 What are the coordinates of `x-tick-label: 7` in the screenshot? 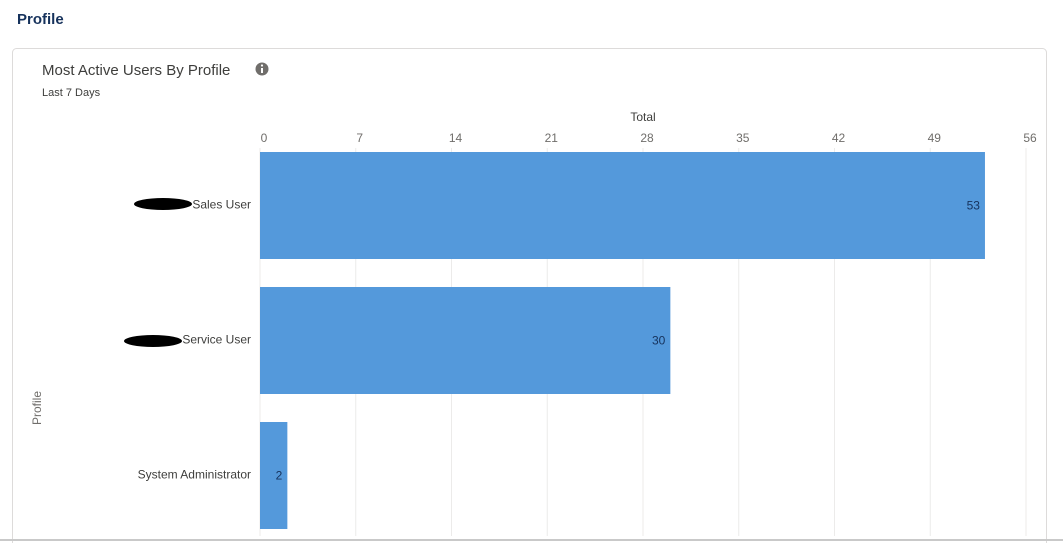 It's located at (359, 138).